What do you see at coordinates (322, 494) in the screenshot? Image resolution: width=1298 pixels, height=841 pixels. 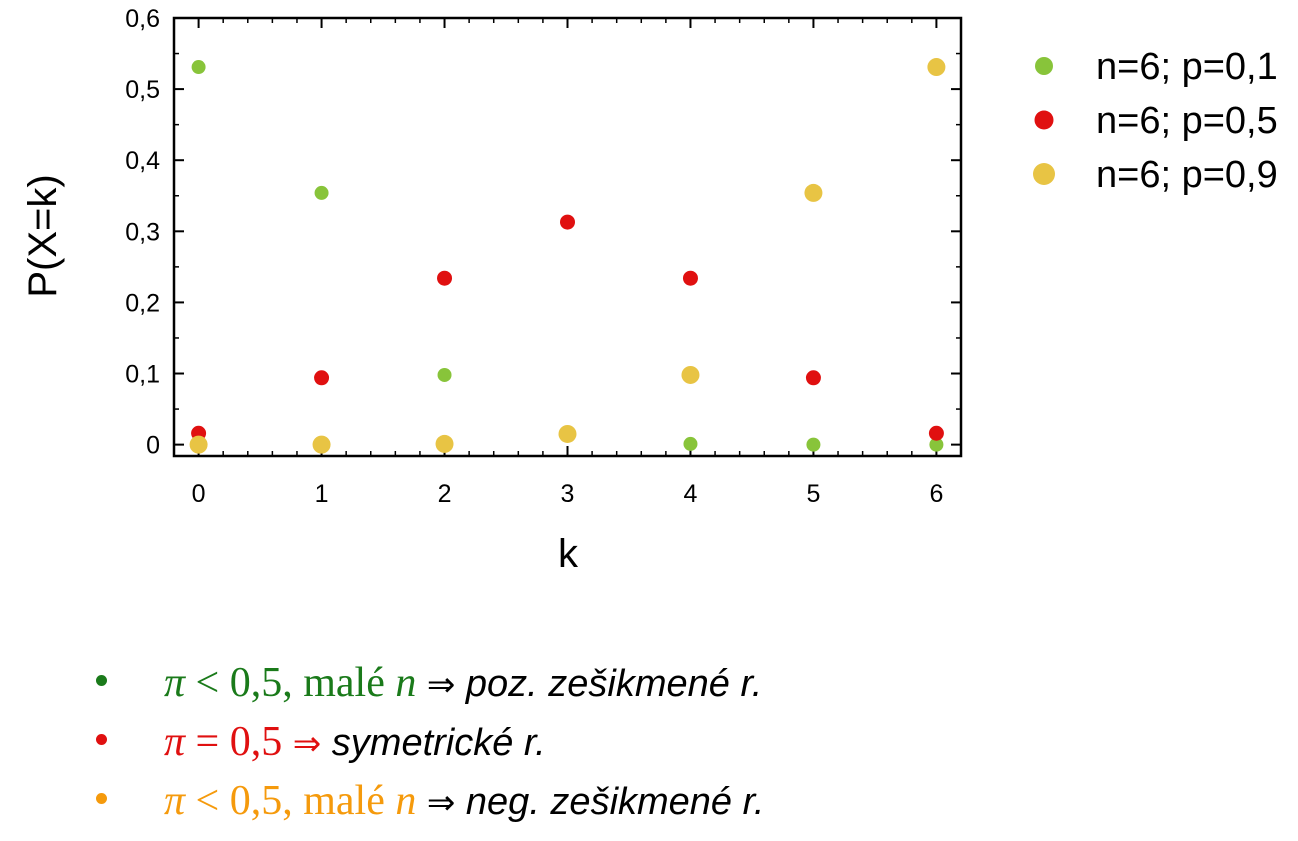 I see `x-tick-label: 1` at bounding box center [322, 494].